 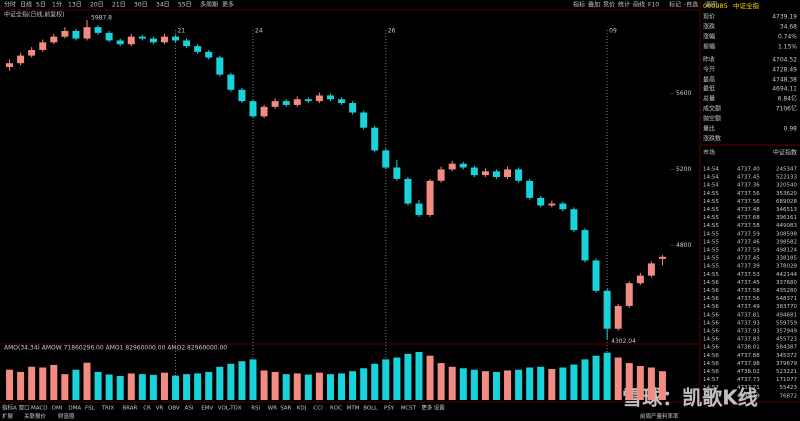 What do you see at coordinates (675, 5) in the screenshot?
I see `tool-button: 标记` at bounding box center [675, 5].